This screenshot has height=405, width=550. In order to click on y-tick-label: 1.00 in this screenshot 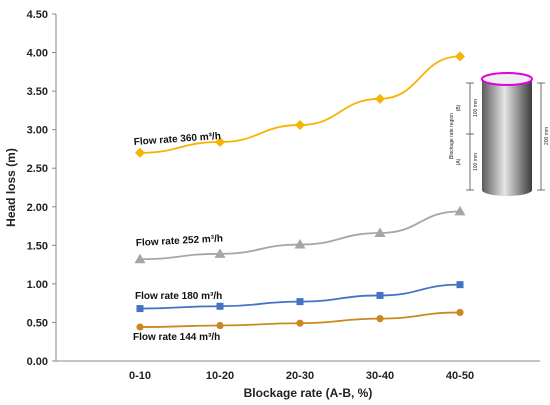, I will do `click(37, 285)`.